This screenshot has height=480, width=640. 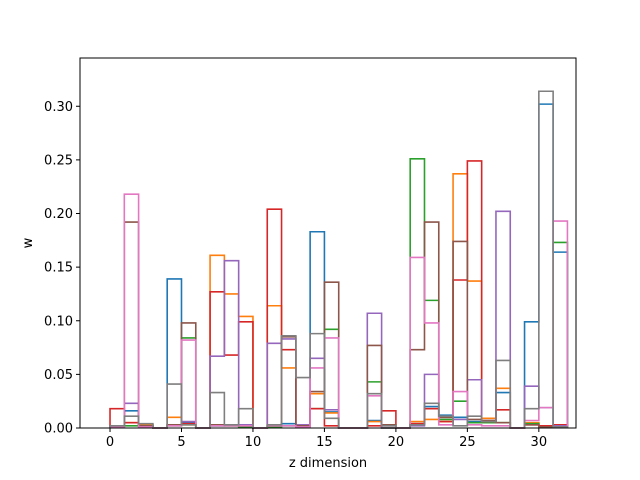 I want to click on y-tick-label: 0.30, so click(x=58, y=107).